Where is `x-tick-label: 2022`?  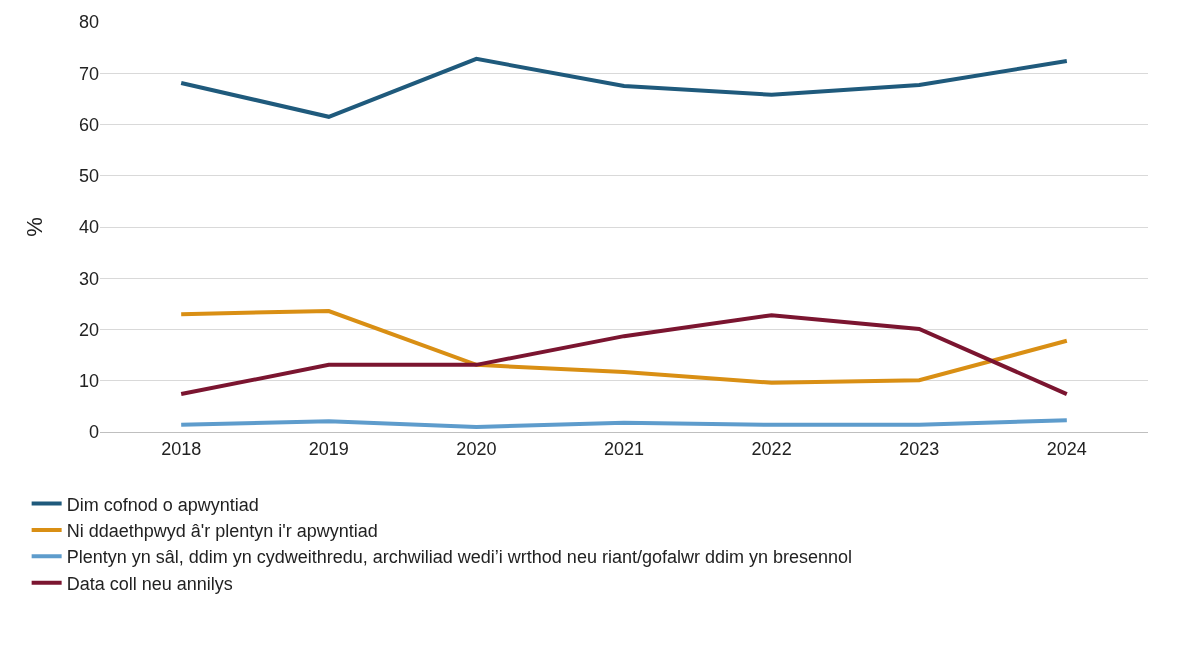
x-tick-label: 2022 is located at coordinates (771, 448).